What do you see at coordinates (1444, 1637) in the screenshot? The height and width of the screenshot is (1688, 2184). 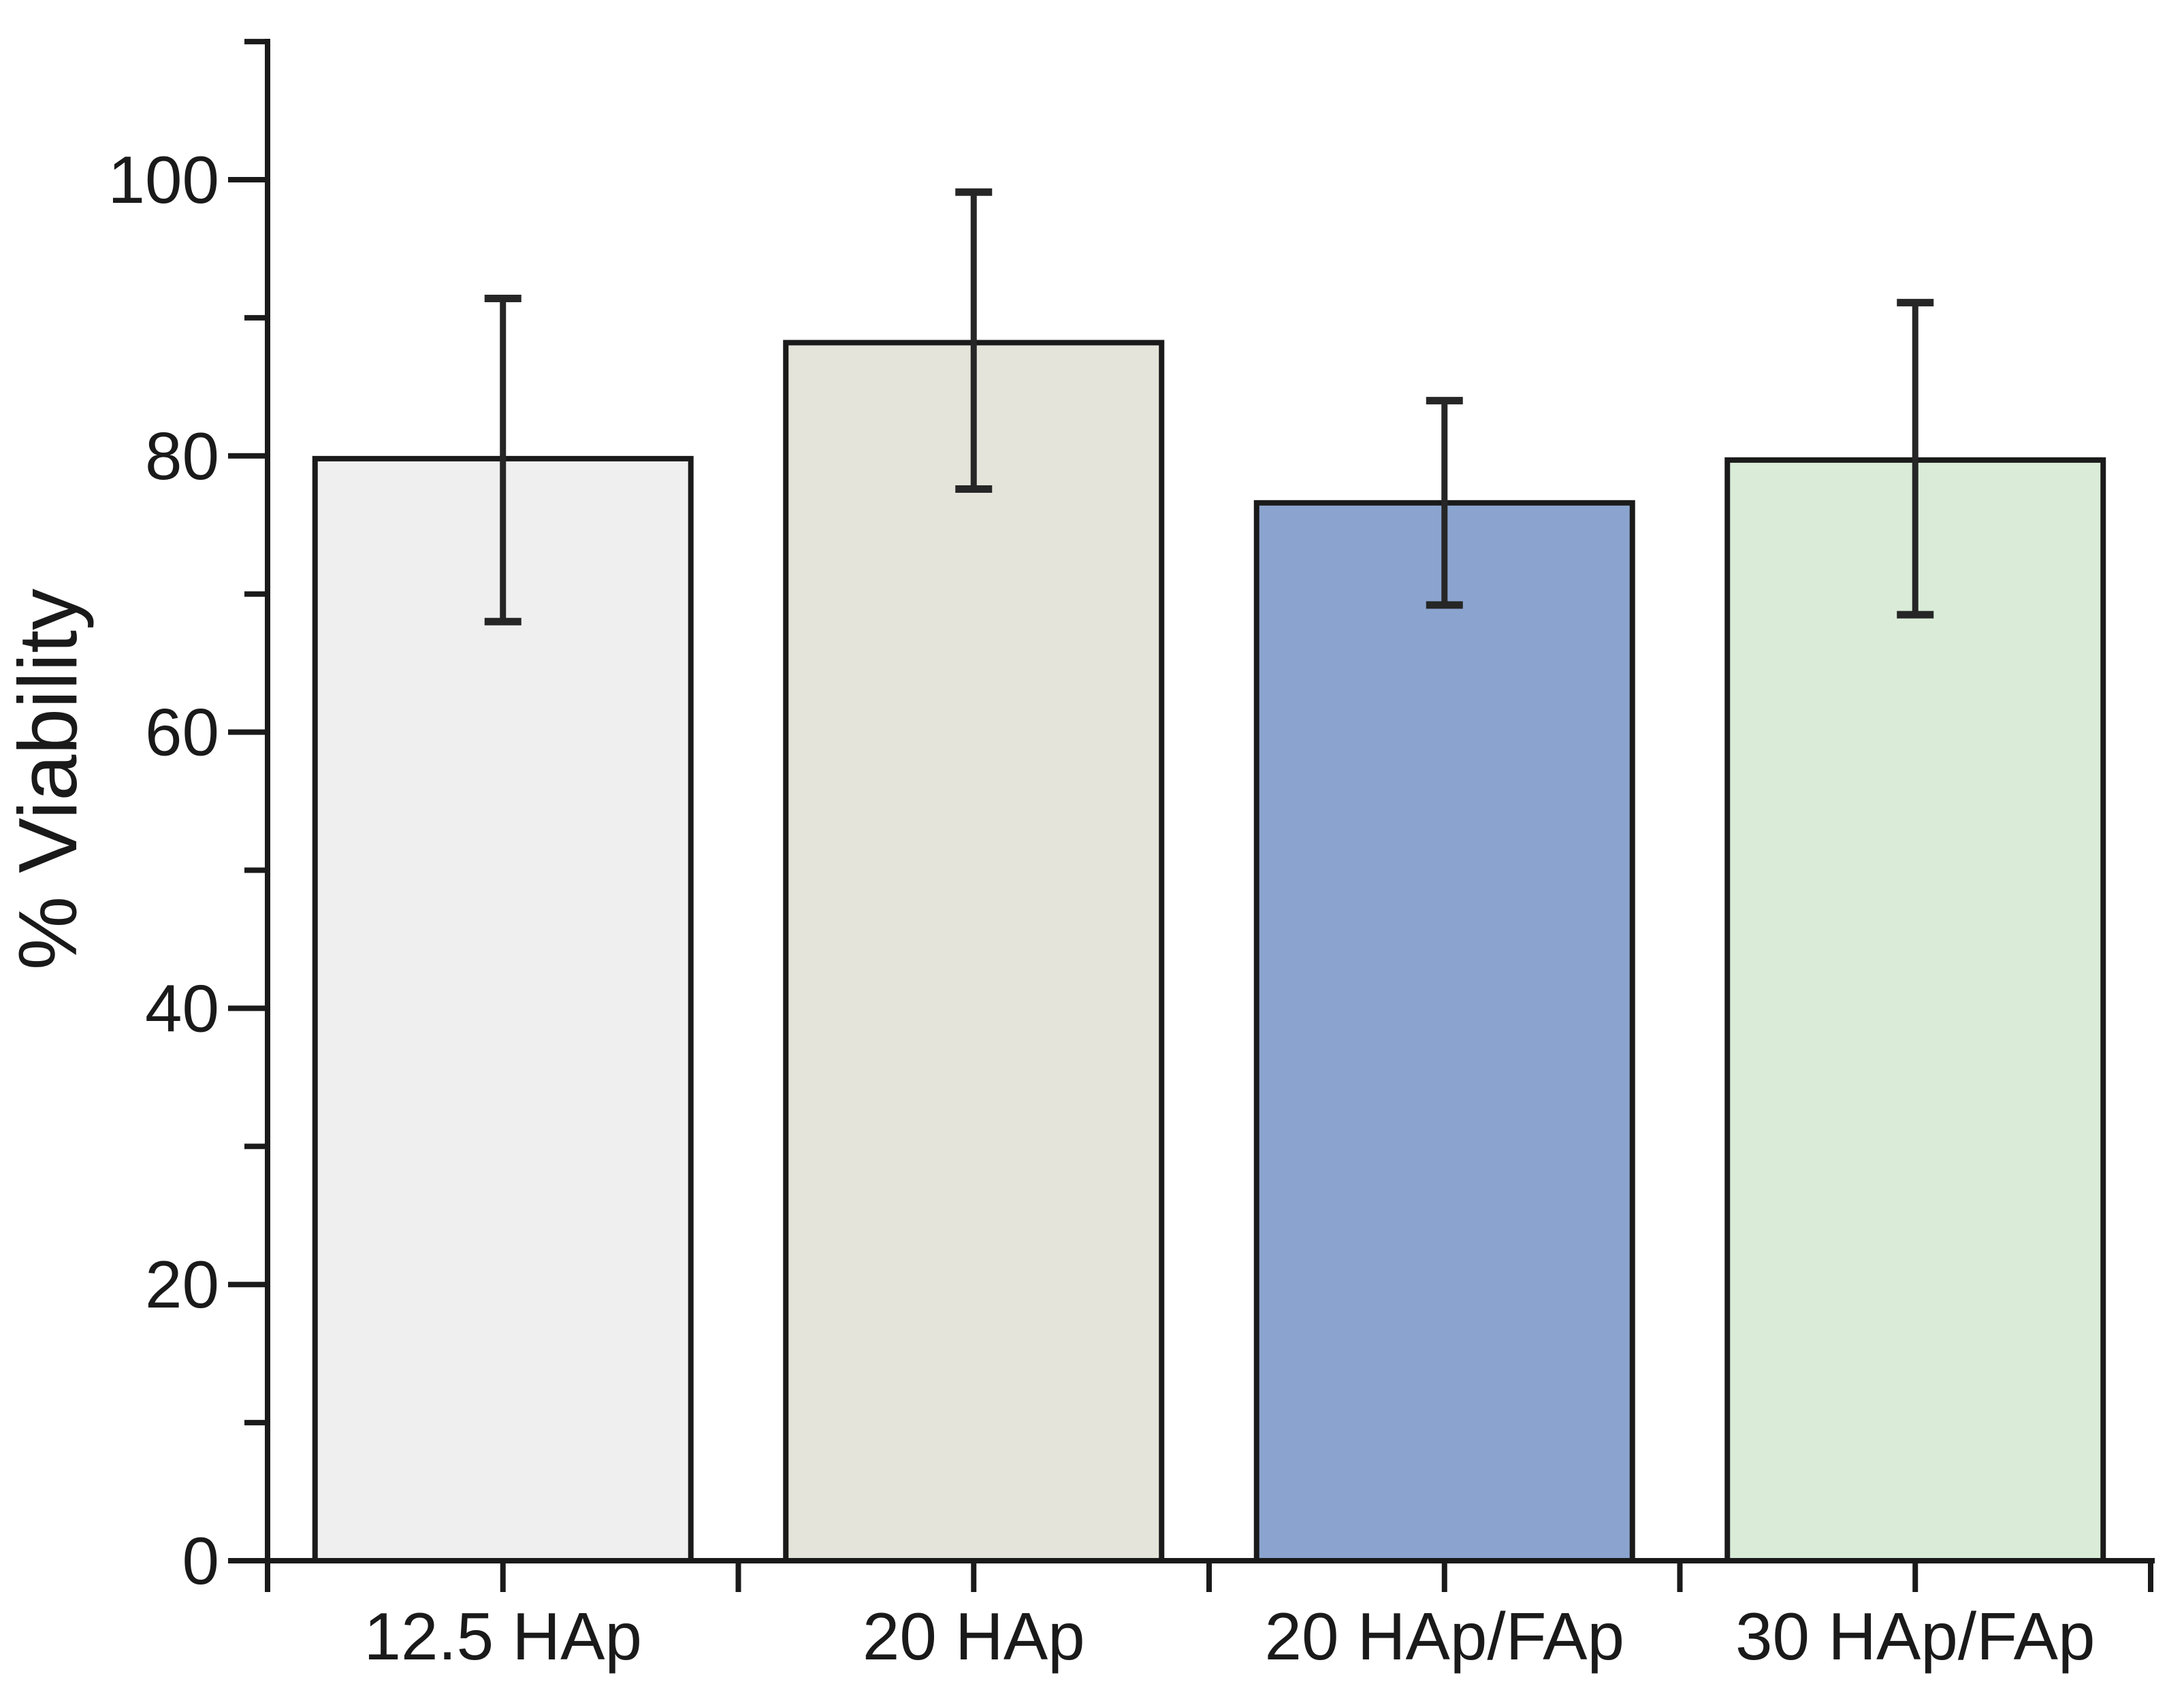 I see `x-category-label: 20 HAp/FAp` at bounding box center [1444, 1637].